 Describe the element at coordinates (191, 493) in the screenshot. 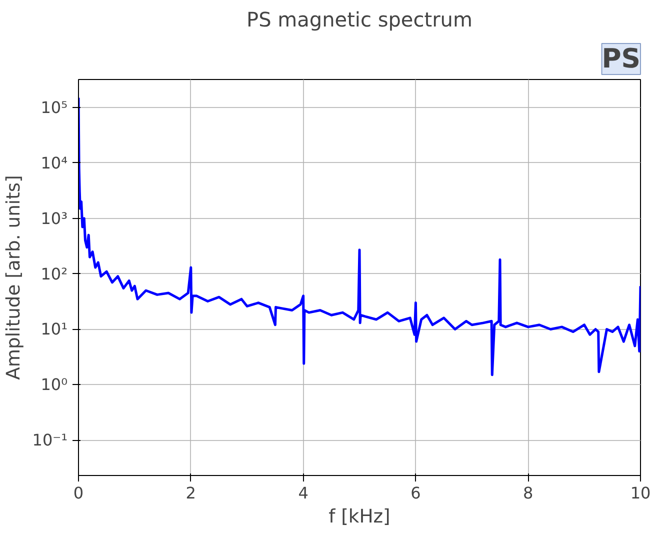

I see `x-tick-label: 2` at that location.